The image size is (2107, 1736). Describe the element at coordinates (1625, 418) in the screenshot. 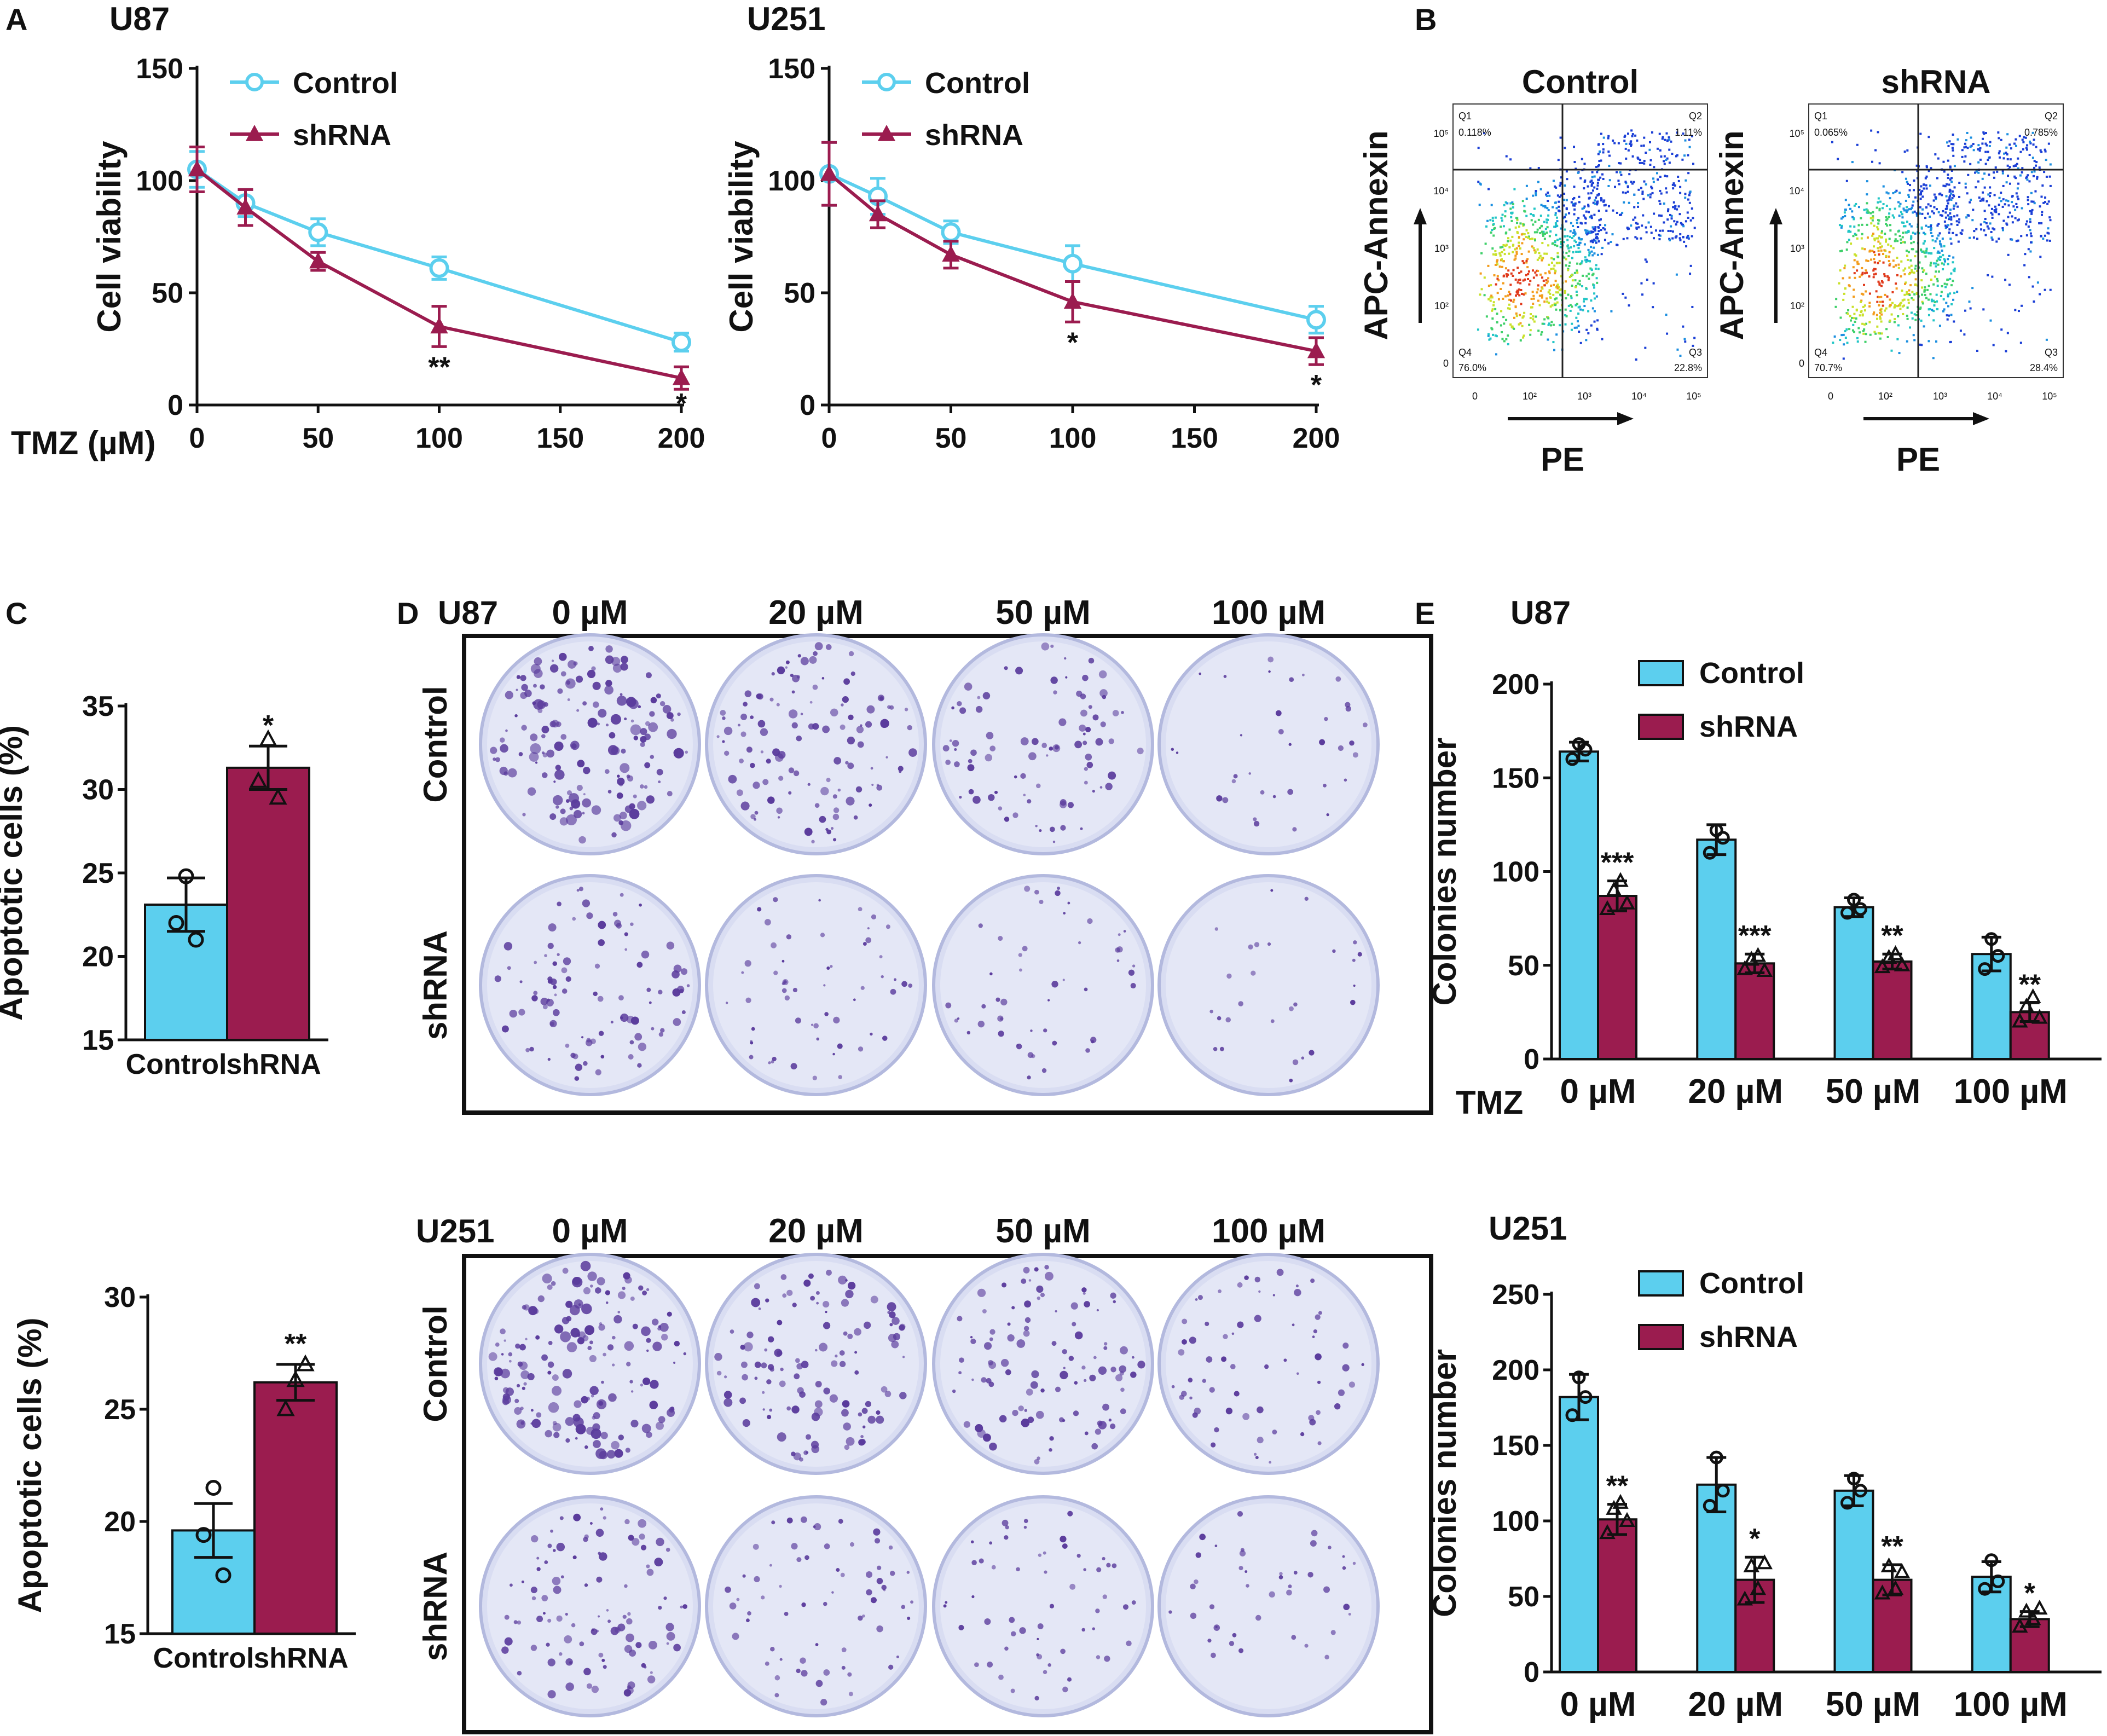

I see `flow-x-arrowhead` at that location.